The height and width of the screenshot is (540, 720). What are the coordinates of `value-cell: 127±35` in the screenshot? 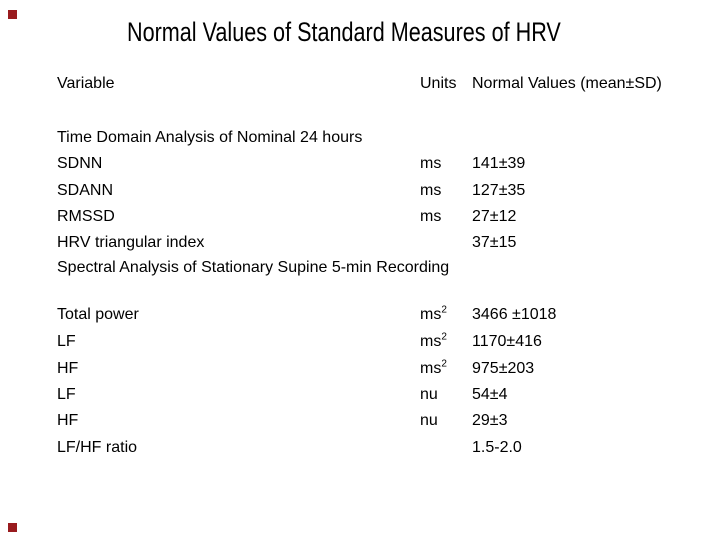 It's located at (499, 190).